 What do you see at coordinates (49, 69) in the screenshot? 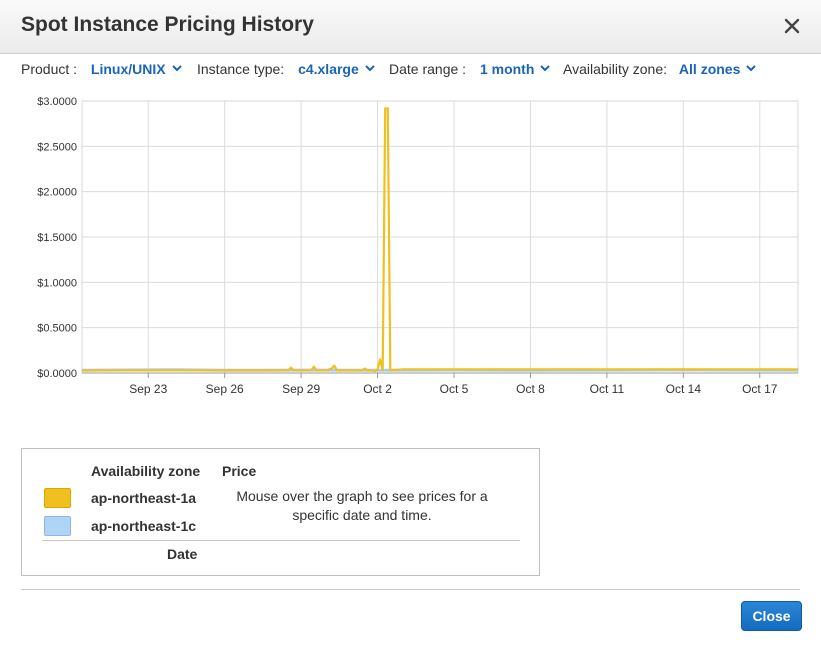
I see `product-label: Product :` at bounding box center [49, 69].